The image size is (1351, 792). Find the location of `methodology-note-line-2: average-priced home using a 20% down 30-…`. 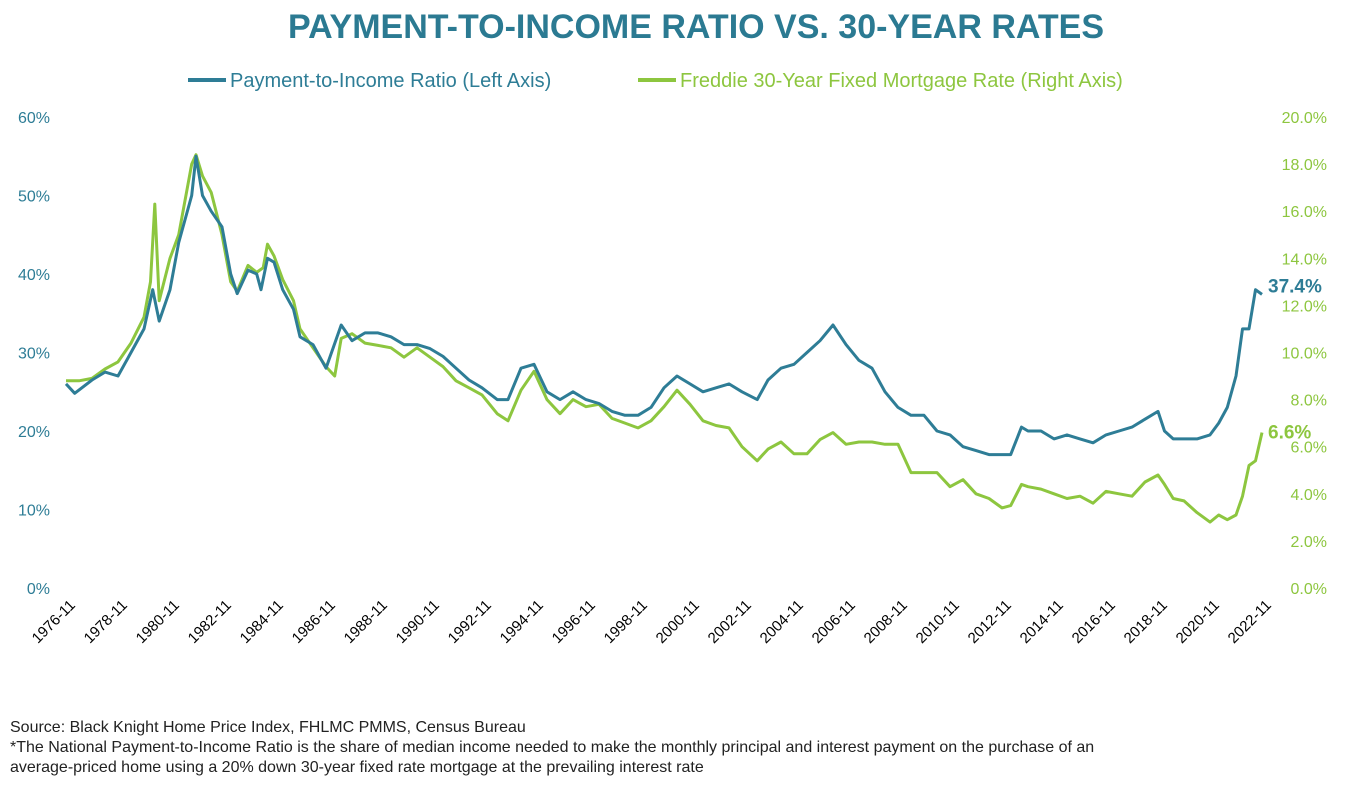

methodology-note-line-2: average-priced home using a 20% down 30-… is located at coordinates (357, 767).